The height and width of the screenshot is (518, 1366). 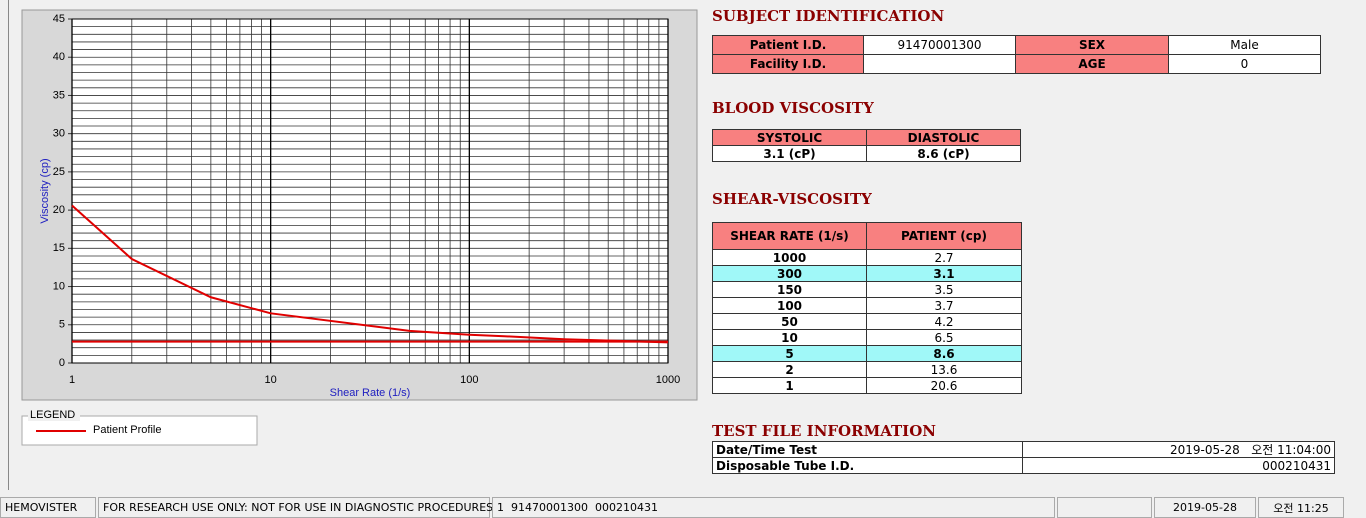 What do you see at coordinates (943, 137) in the screenshot?
I see `table-cell: DIASTOLIC` at bounding box center [943, 137].